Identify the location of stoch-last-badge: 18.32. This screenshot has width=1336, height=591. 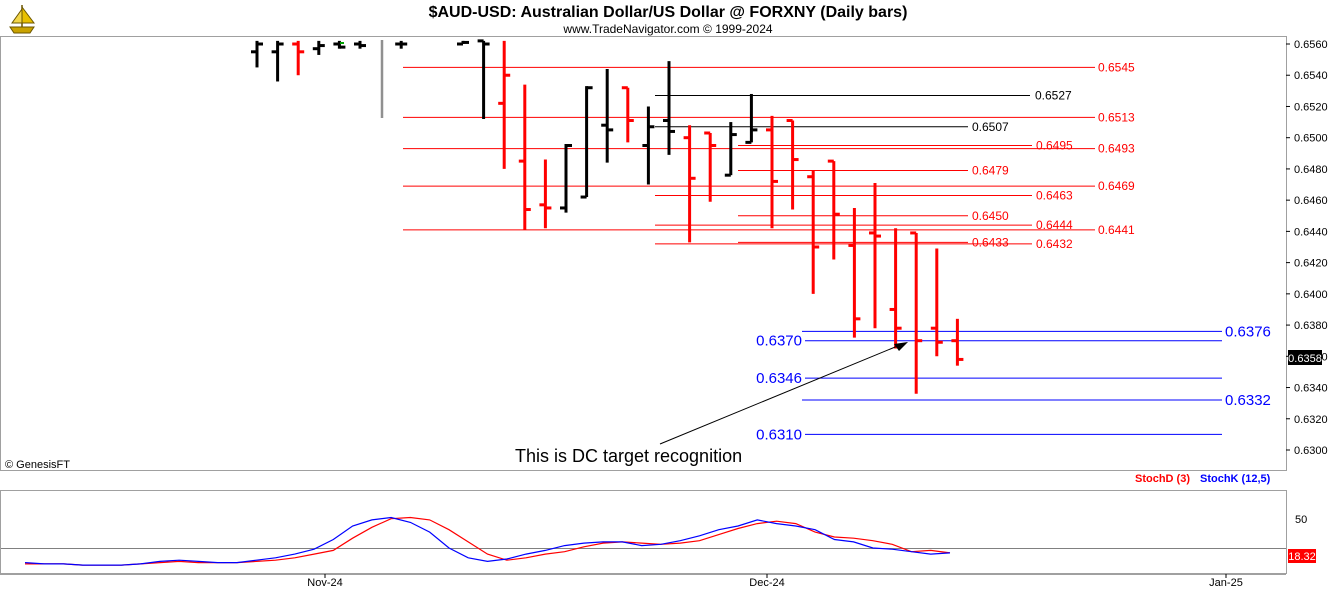
(1302, 556).